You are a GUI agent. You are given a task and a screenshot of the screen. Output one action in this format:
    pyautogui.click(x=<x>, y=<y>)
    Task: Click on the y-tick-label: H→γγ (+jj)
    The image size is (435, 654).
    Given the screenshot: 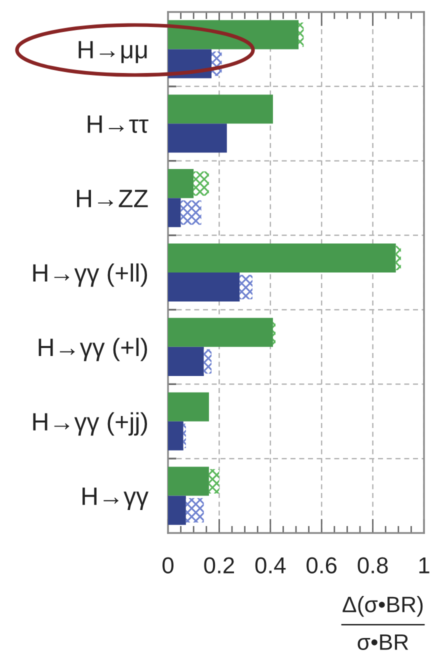 What is the action you would take?
    pyautogui.click(x=90, y=424)
    